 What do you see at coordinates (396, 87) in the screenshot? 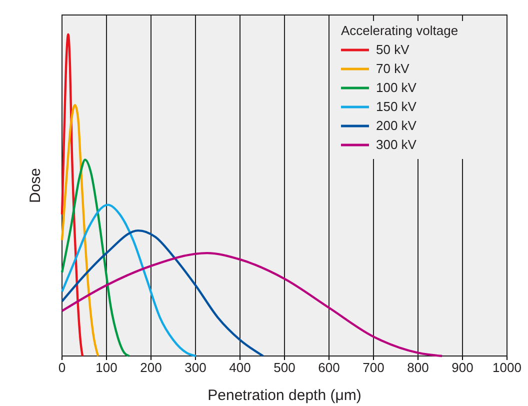
I see `legend-label: 100 kV` at bounding box center [396, 87].